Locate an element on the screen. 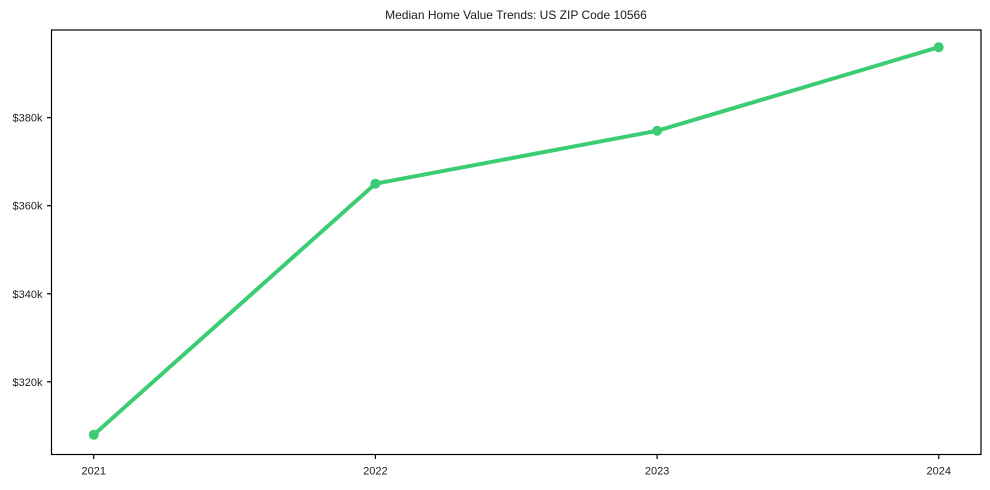 Image resolution: width=990 pixels, height=490 pixels. x-tick-label: 2023 is located at coordinates (657, 472).